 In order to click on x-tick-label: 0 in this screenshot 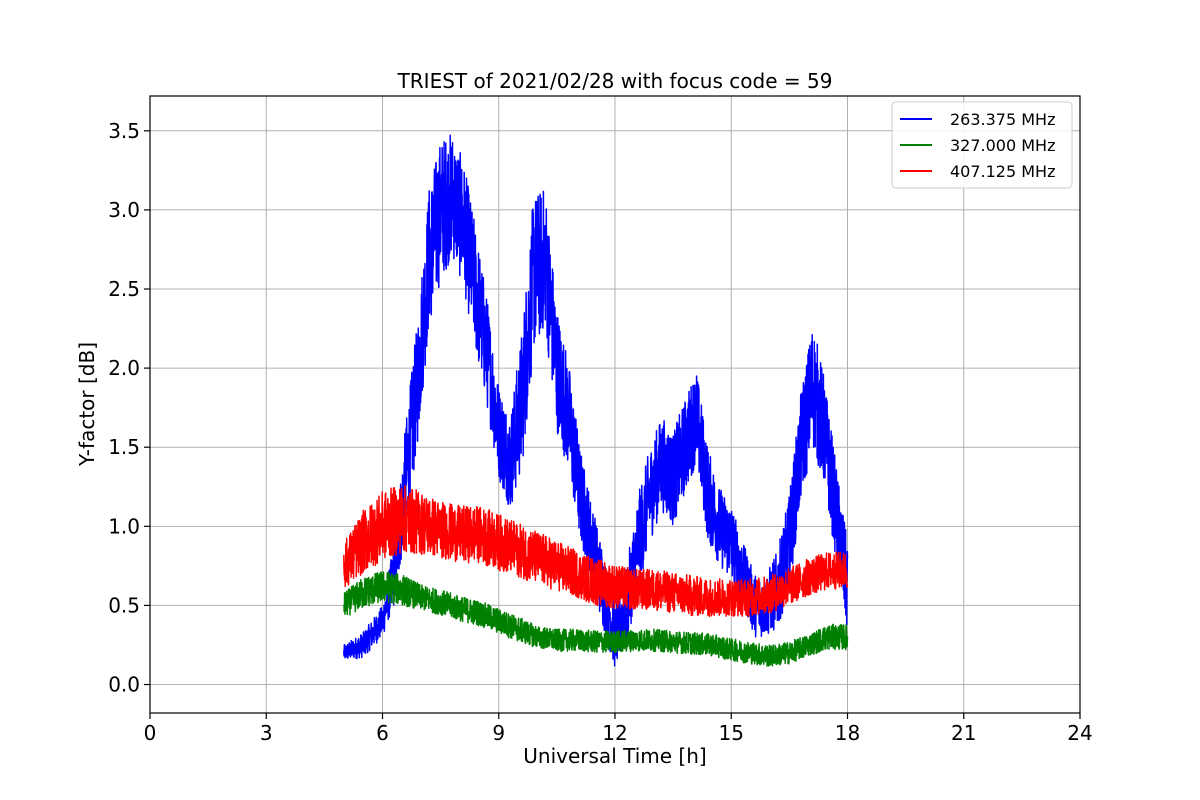, I will do `click(150, 733)`.